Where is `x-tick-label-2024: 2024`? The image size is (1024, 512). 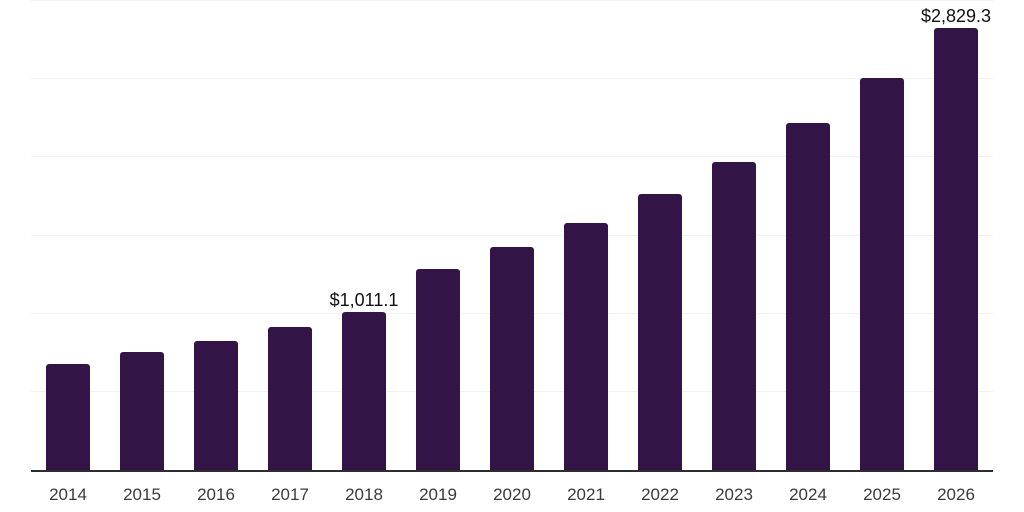
x-tick-label-2024: 2024 is located at coordinates (808, 494).